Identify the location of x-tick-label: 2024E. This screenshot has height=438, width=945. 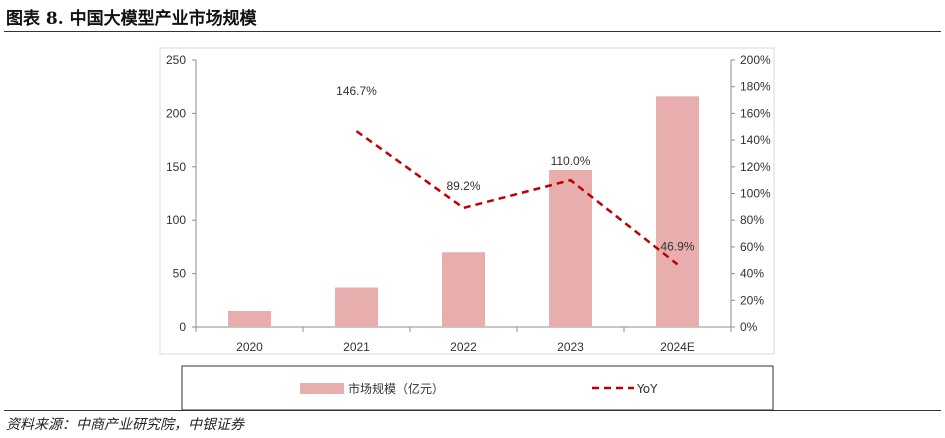
(677, 347).